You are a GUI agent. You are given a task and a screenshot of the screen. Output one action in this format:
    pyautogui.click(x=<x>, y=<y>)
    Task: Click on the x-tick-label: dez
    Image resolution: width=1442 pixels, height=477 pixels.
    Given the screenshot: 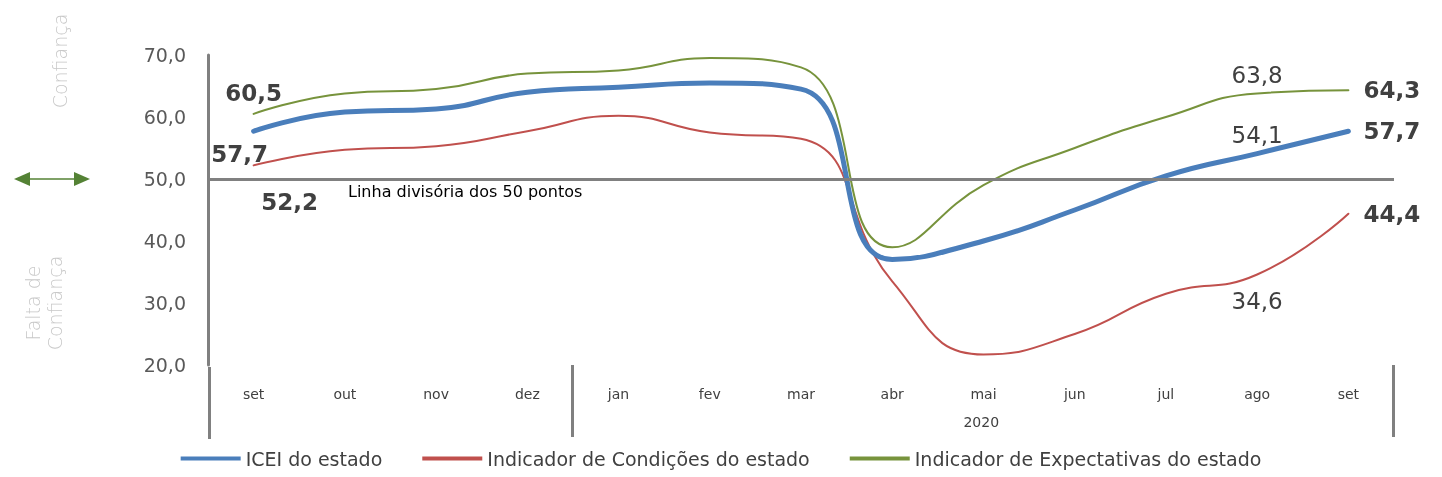 What is the action you would take?
    pyautogui.click(x=527, y=394)
    